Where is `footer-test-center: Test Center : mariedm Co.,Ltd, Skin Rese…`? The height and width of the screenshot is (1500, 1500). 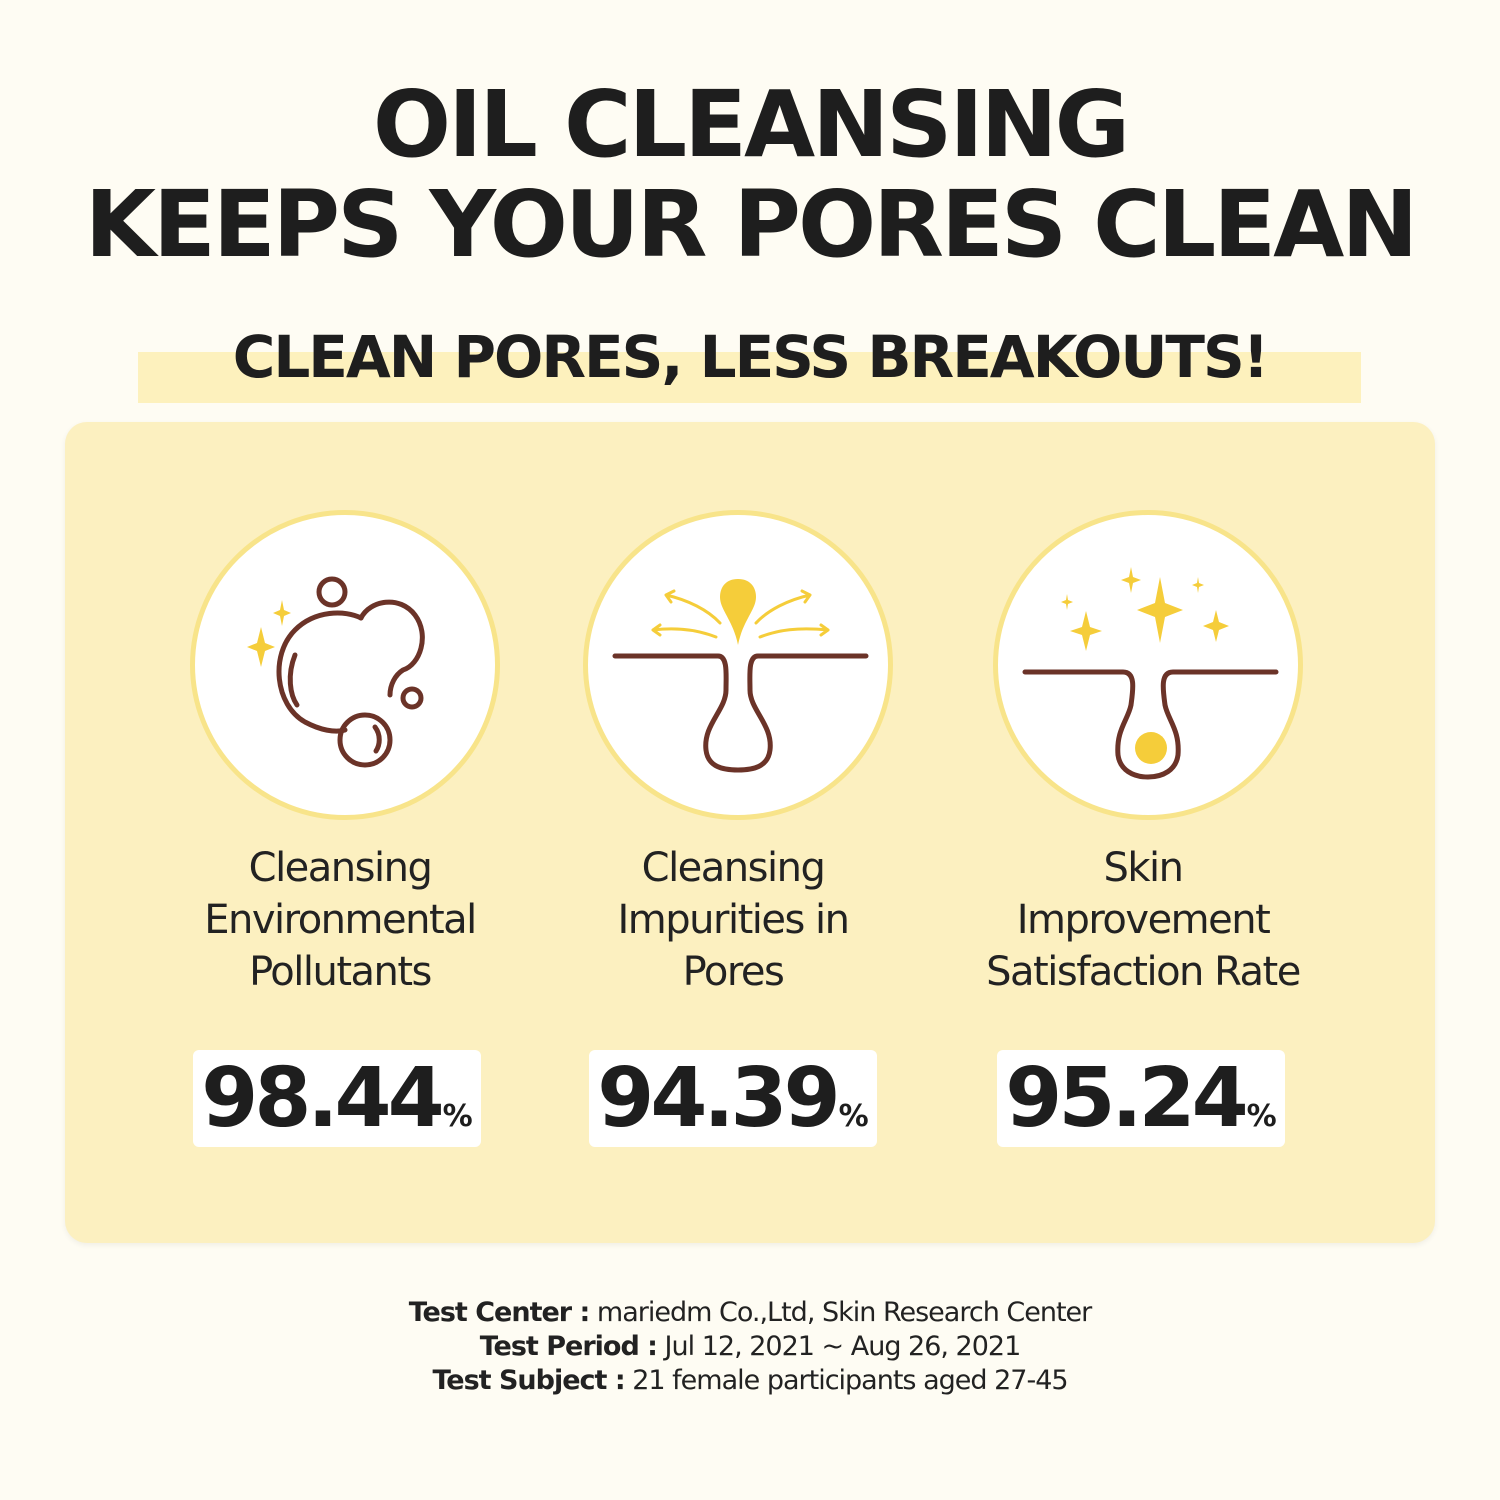 footer-test-center: Test Center : mariedm Co.,Ltd, Skin Rese… is located at coordinates (750, 1312).